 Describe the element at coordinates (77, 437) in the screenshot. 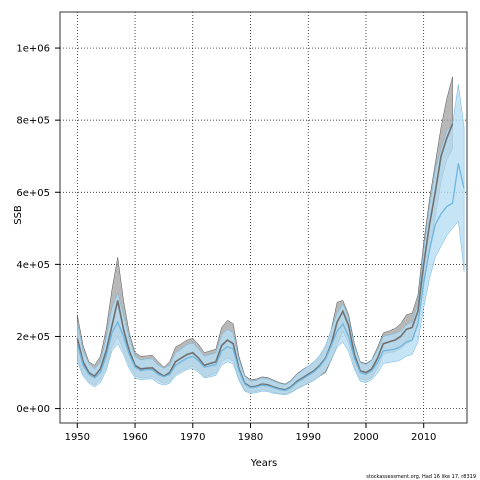

I see `x-tick-label: 1950` at that location.